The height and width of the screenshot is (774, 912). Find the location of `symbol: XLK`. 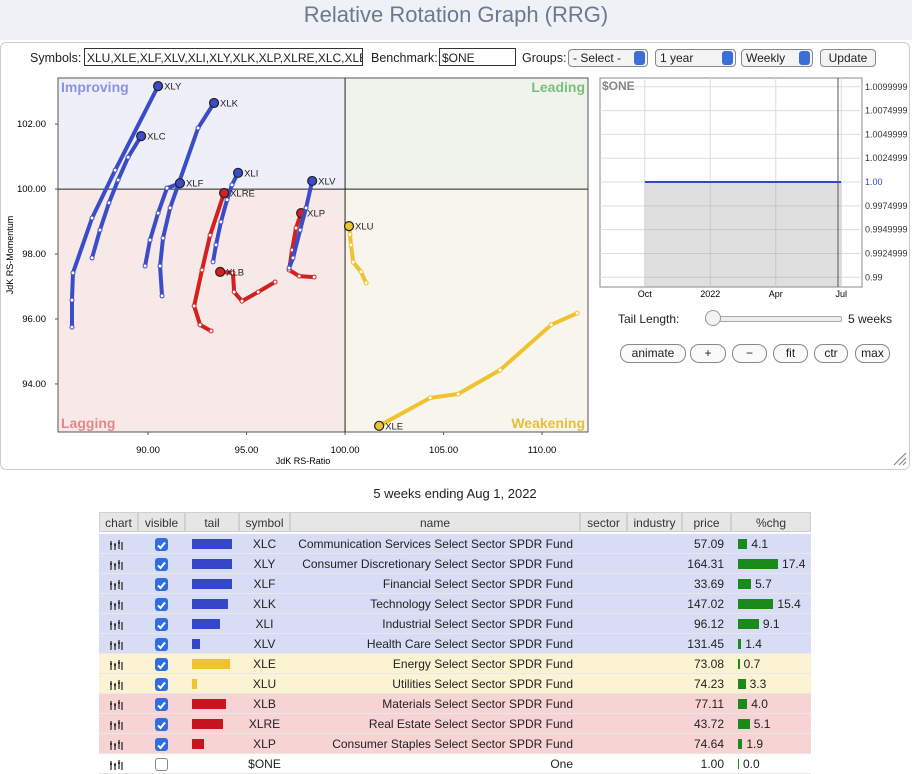

symbol: XLK is located at coordinates (264, 604).